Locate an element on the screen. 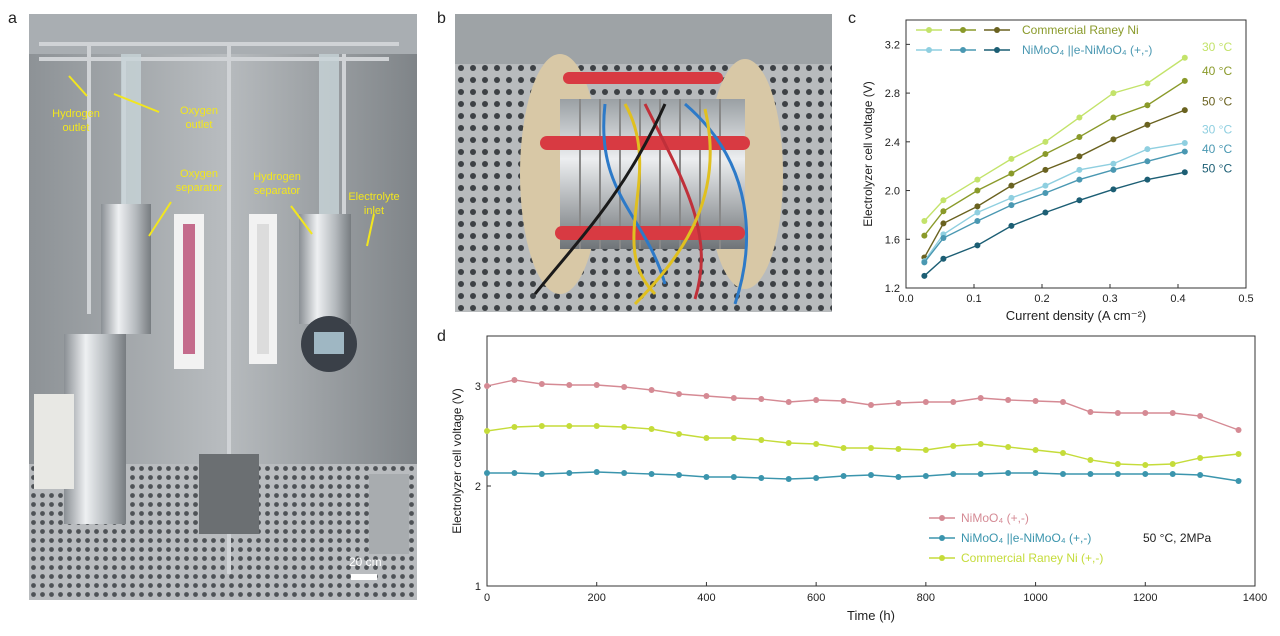 The width and height of the screenshot is (1280, 636). label-oxygen-outlet-1: Oxygen is located at coordinates (199, 111).